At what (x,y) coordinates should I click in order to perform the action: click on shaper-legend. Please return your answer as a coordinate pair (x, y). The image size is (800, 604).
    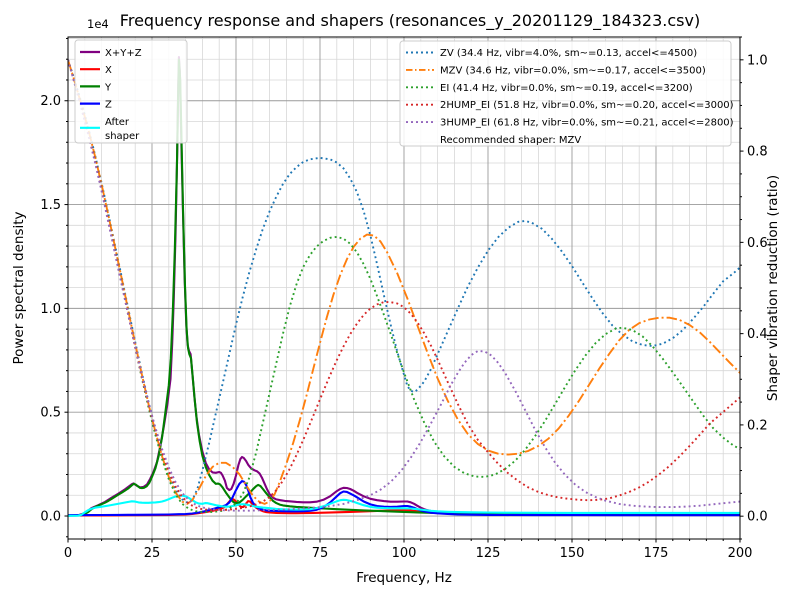
    Looking at the image, I should click on (565, 93).